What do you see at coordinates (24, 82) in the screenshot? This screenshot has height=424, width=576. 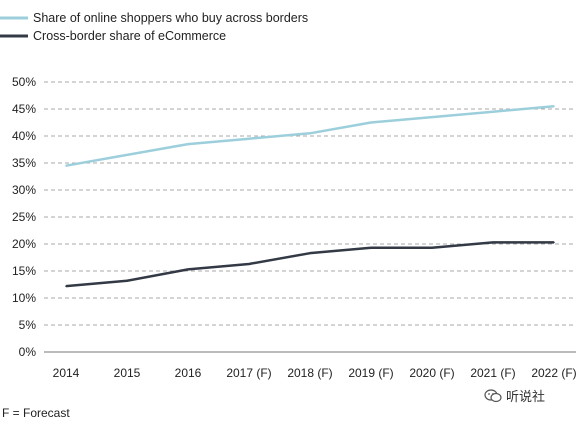 I see `y-tick-label: 50%` at bounding box center [24, 82].